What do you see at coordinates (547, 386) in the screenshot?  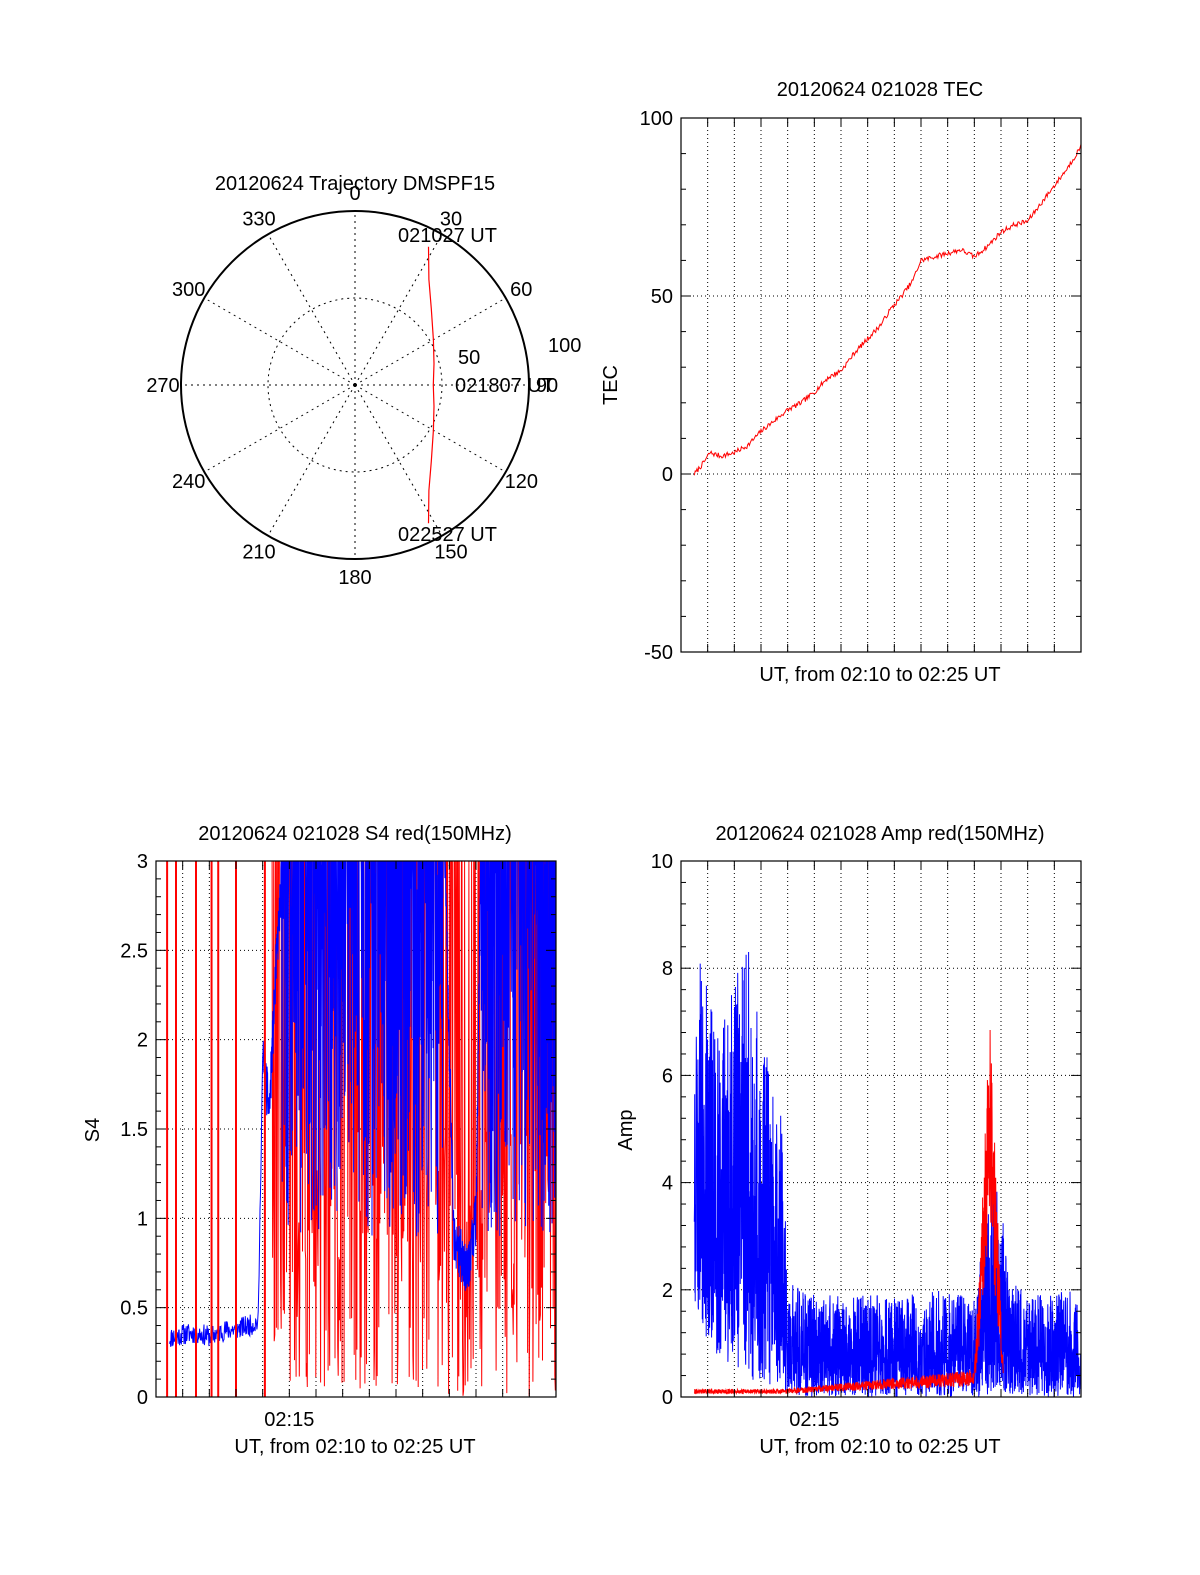 I see `angle-label-90: 90` at bounding box center [547, 386].